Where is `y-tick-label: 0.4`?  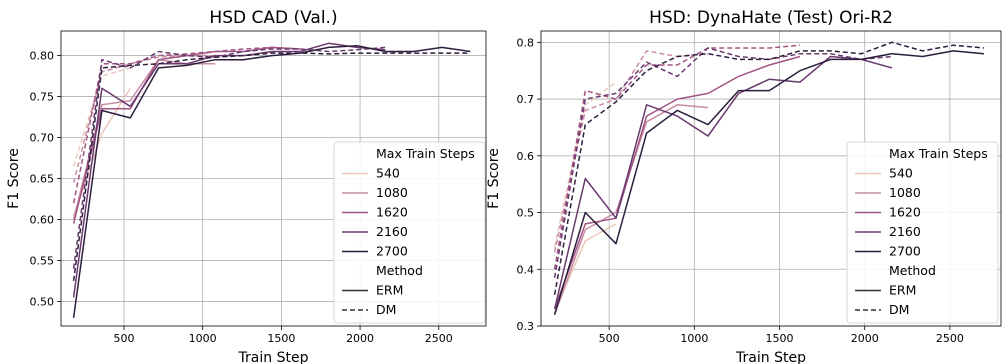
y-tick-label: 0.4 is located at coordinates (526, 269).